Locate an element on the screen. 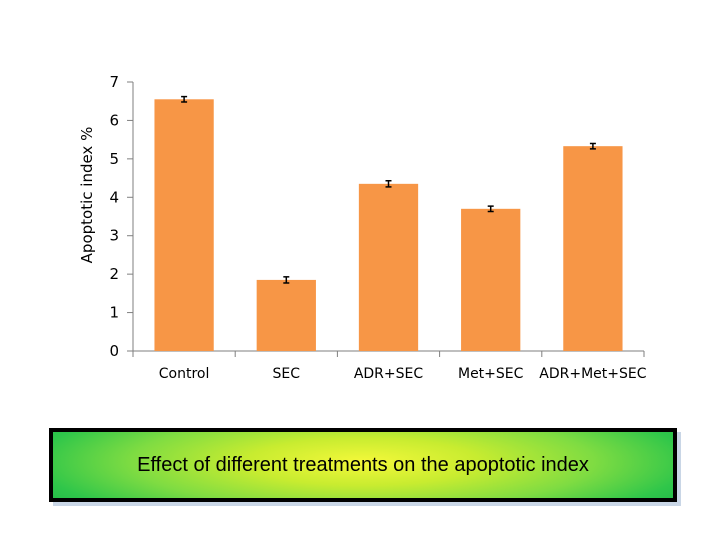  y-tick-label: 7 is located at coordinates (114, 82).